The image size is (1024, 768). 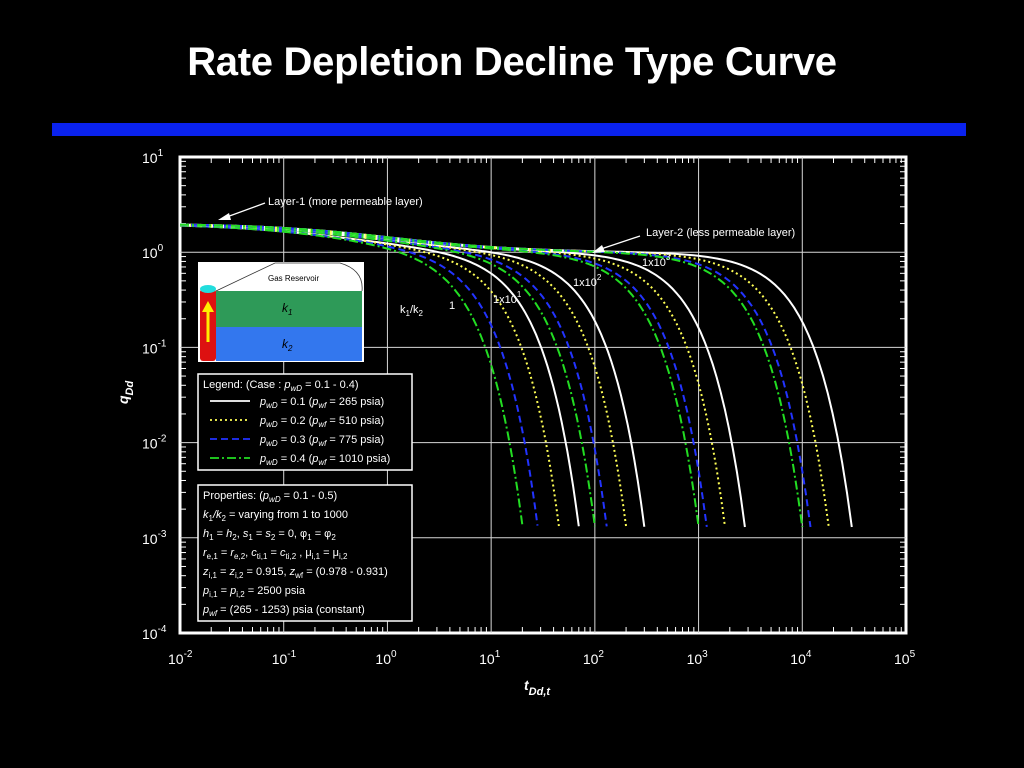 I want to click on p4-i: =, so click(x=273, y=553).